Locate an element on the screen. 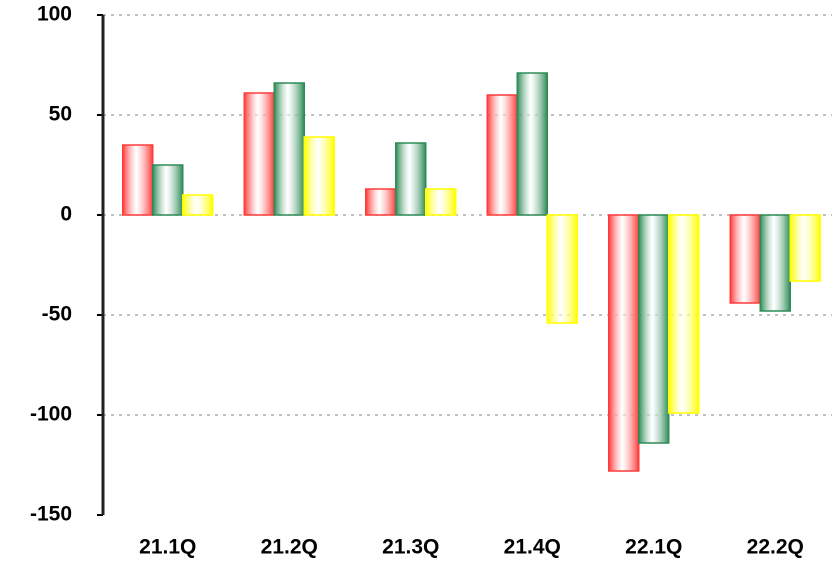 The image size is (836, 563). y-tick-label: 0 is located at coordinates (66, 214).